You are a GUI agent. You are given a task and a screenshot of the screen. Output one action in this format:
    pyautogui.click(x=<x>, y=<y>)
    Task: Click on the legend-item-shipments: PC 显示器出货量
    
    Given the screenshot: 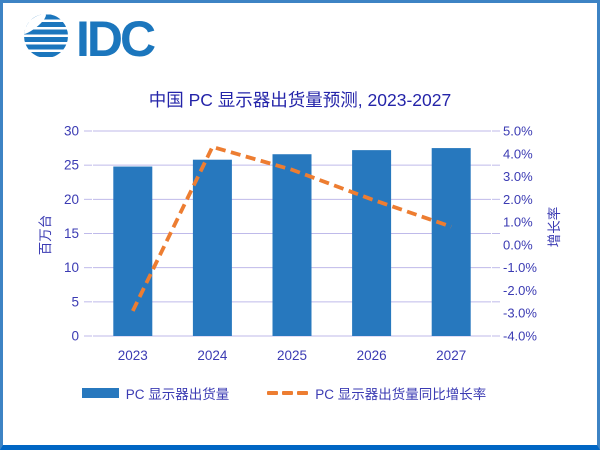 What is the action you would take?
    pyautogui.click(x=155, y=393)
    